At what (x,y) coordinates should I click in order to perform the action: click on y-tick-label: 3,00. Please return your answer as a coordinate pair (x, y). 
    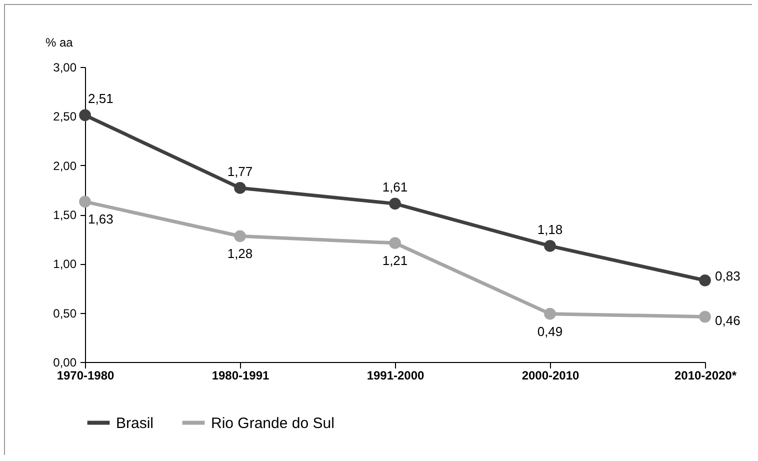
    Looking at the image, I should click on (65, 67).